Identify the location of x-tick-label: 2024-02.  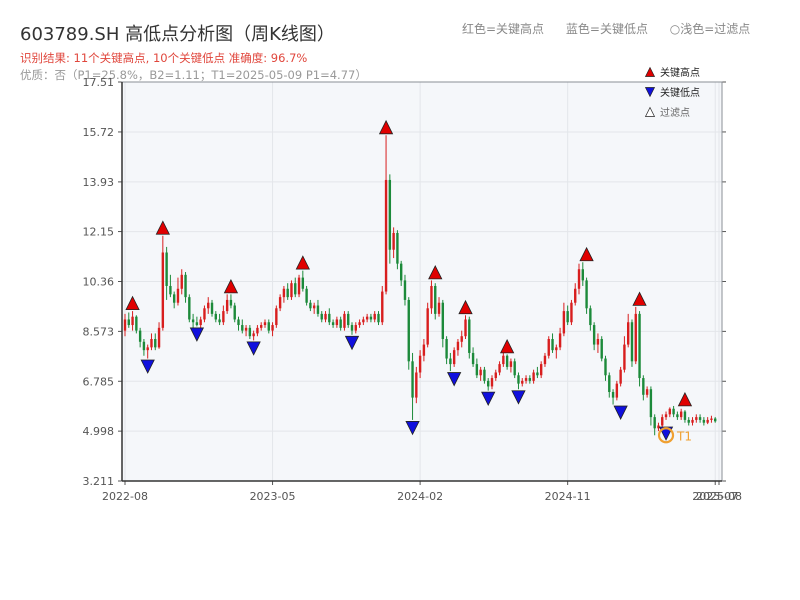
(420, 496).